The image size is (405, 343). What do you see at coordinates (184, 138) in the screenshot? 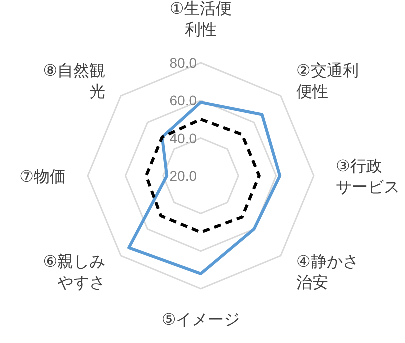
I see `y-tick-label: 40.0` at bounding box center [184, 138].